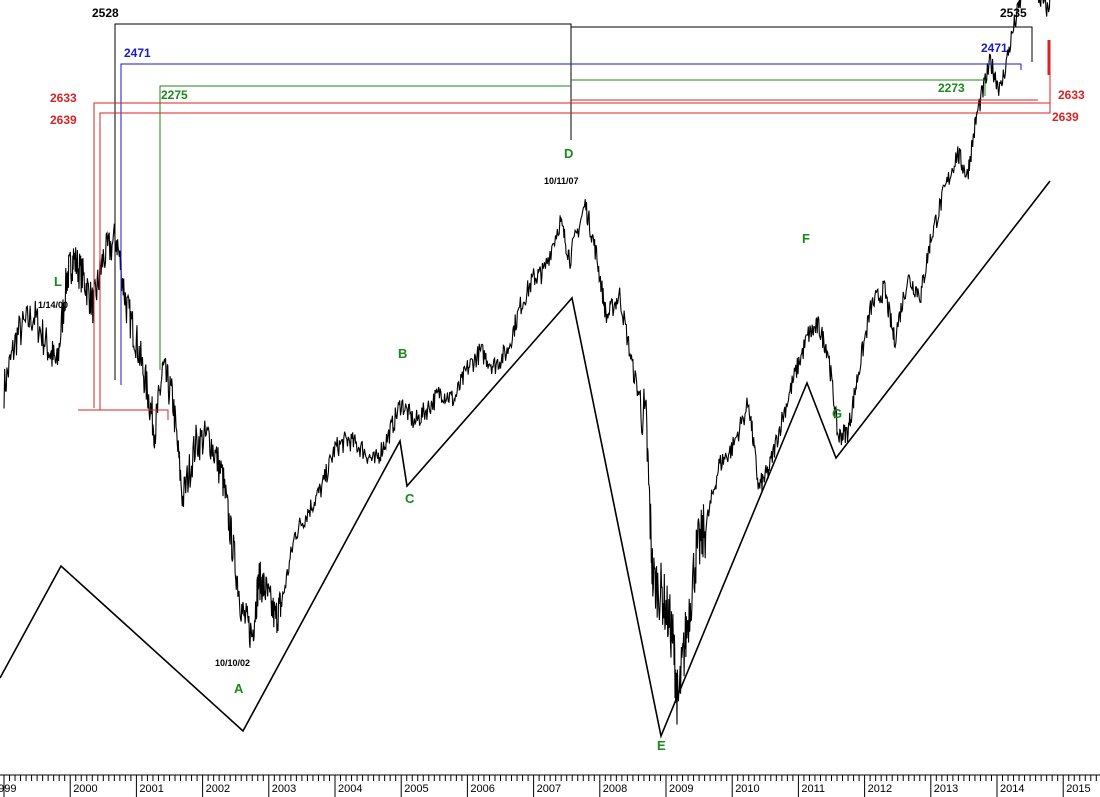 This screenshot has height=797, width=1100. Describe the element at coordinates (1071, 95) in the screenshot. I see `level-2633-right: 2633` at that location.